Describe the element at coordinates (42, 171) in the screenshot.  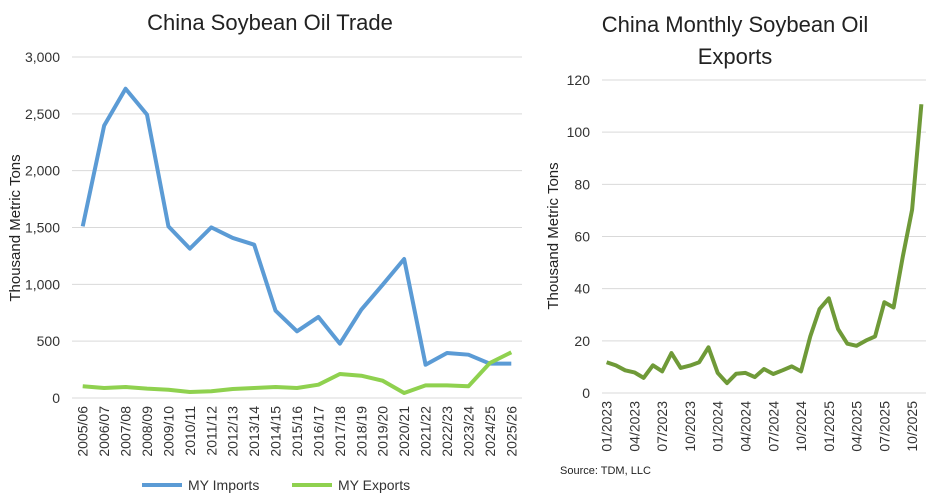
I see `y-tick-label: 2,000` at that location.